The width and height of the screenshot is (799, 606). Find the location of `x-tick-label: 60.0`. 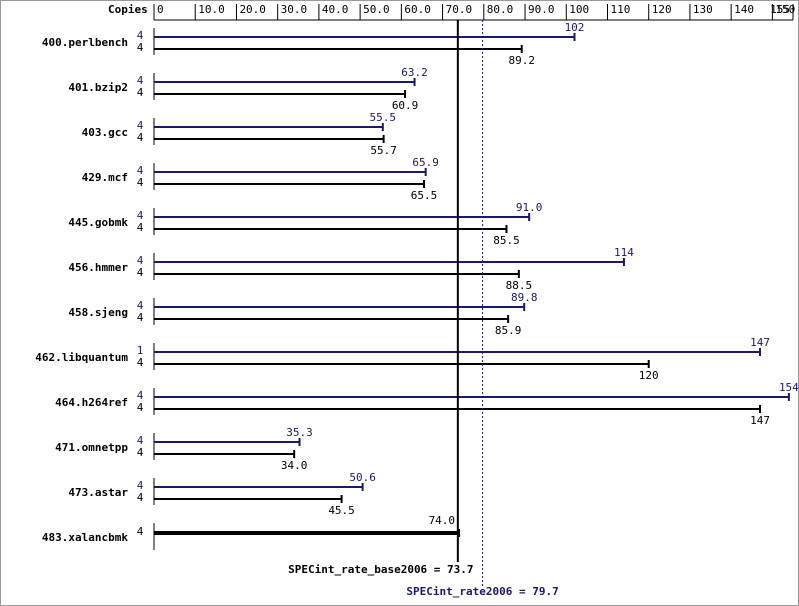

x-tick-label: 60.0 is located at coordinates (417, 9).